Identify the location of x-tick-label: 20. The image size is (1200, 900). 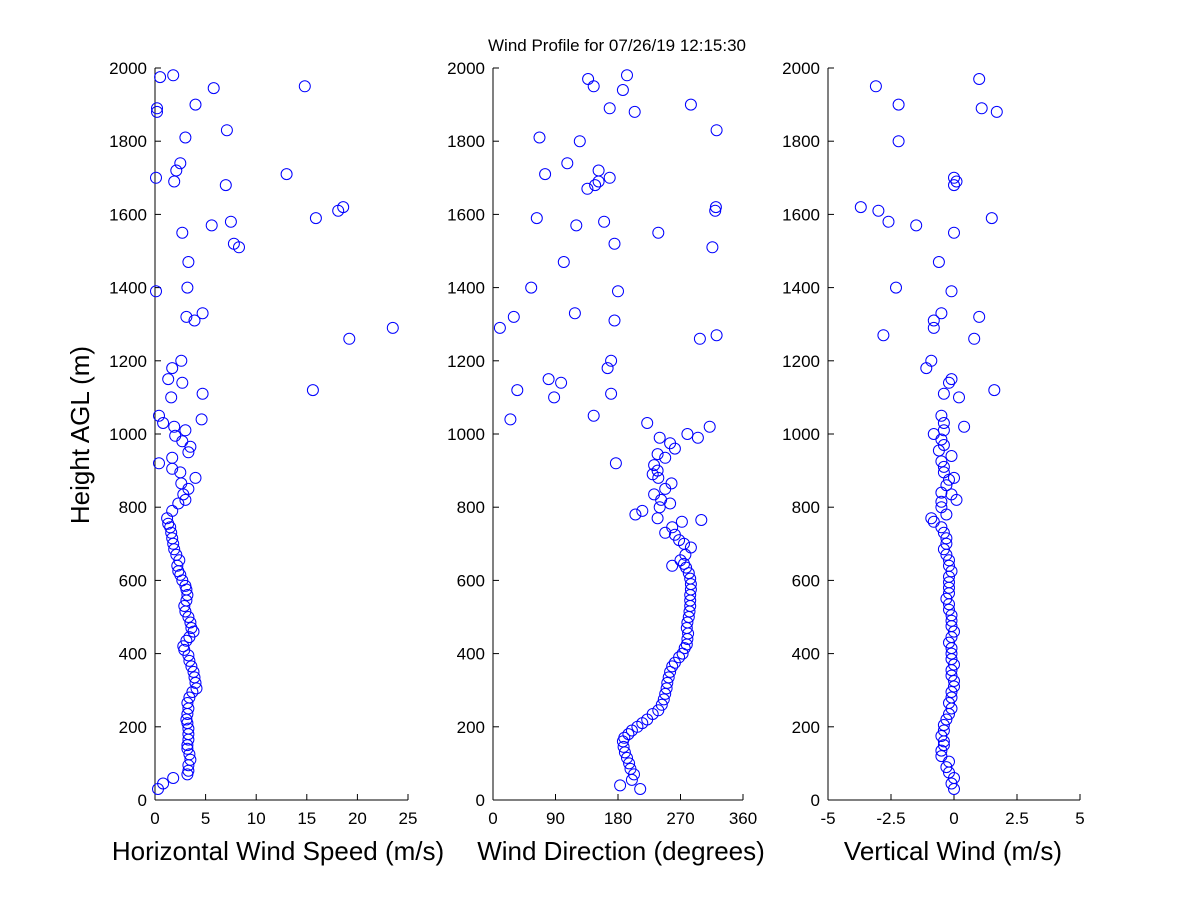
(357, 818).